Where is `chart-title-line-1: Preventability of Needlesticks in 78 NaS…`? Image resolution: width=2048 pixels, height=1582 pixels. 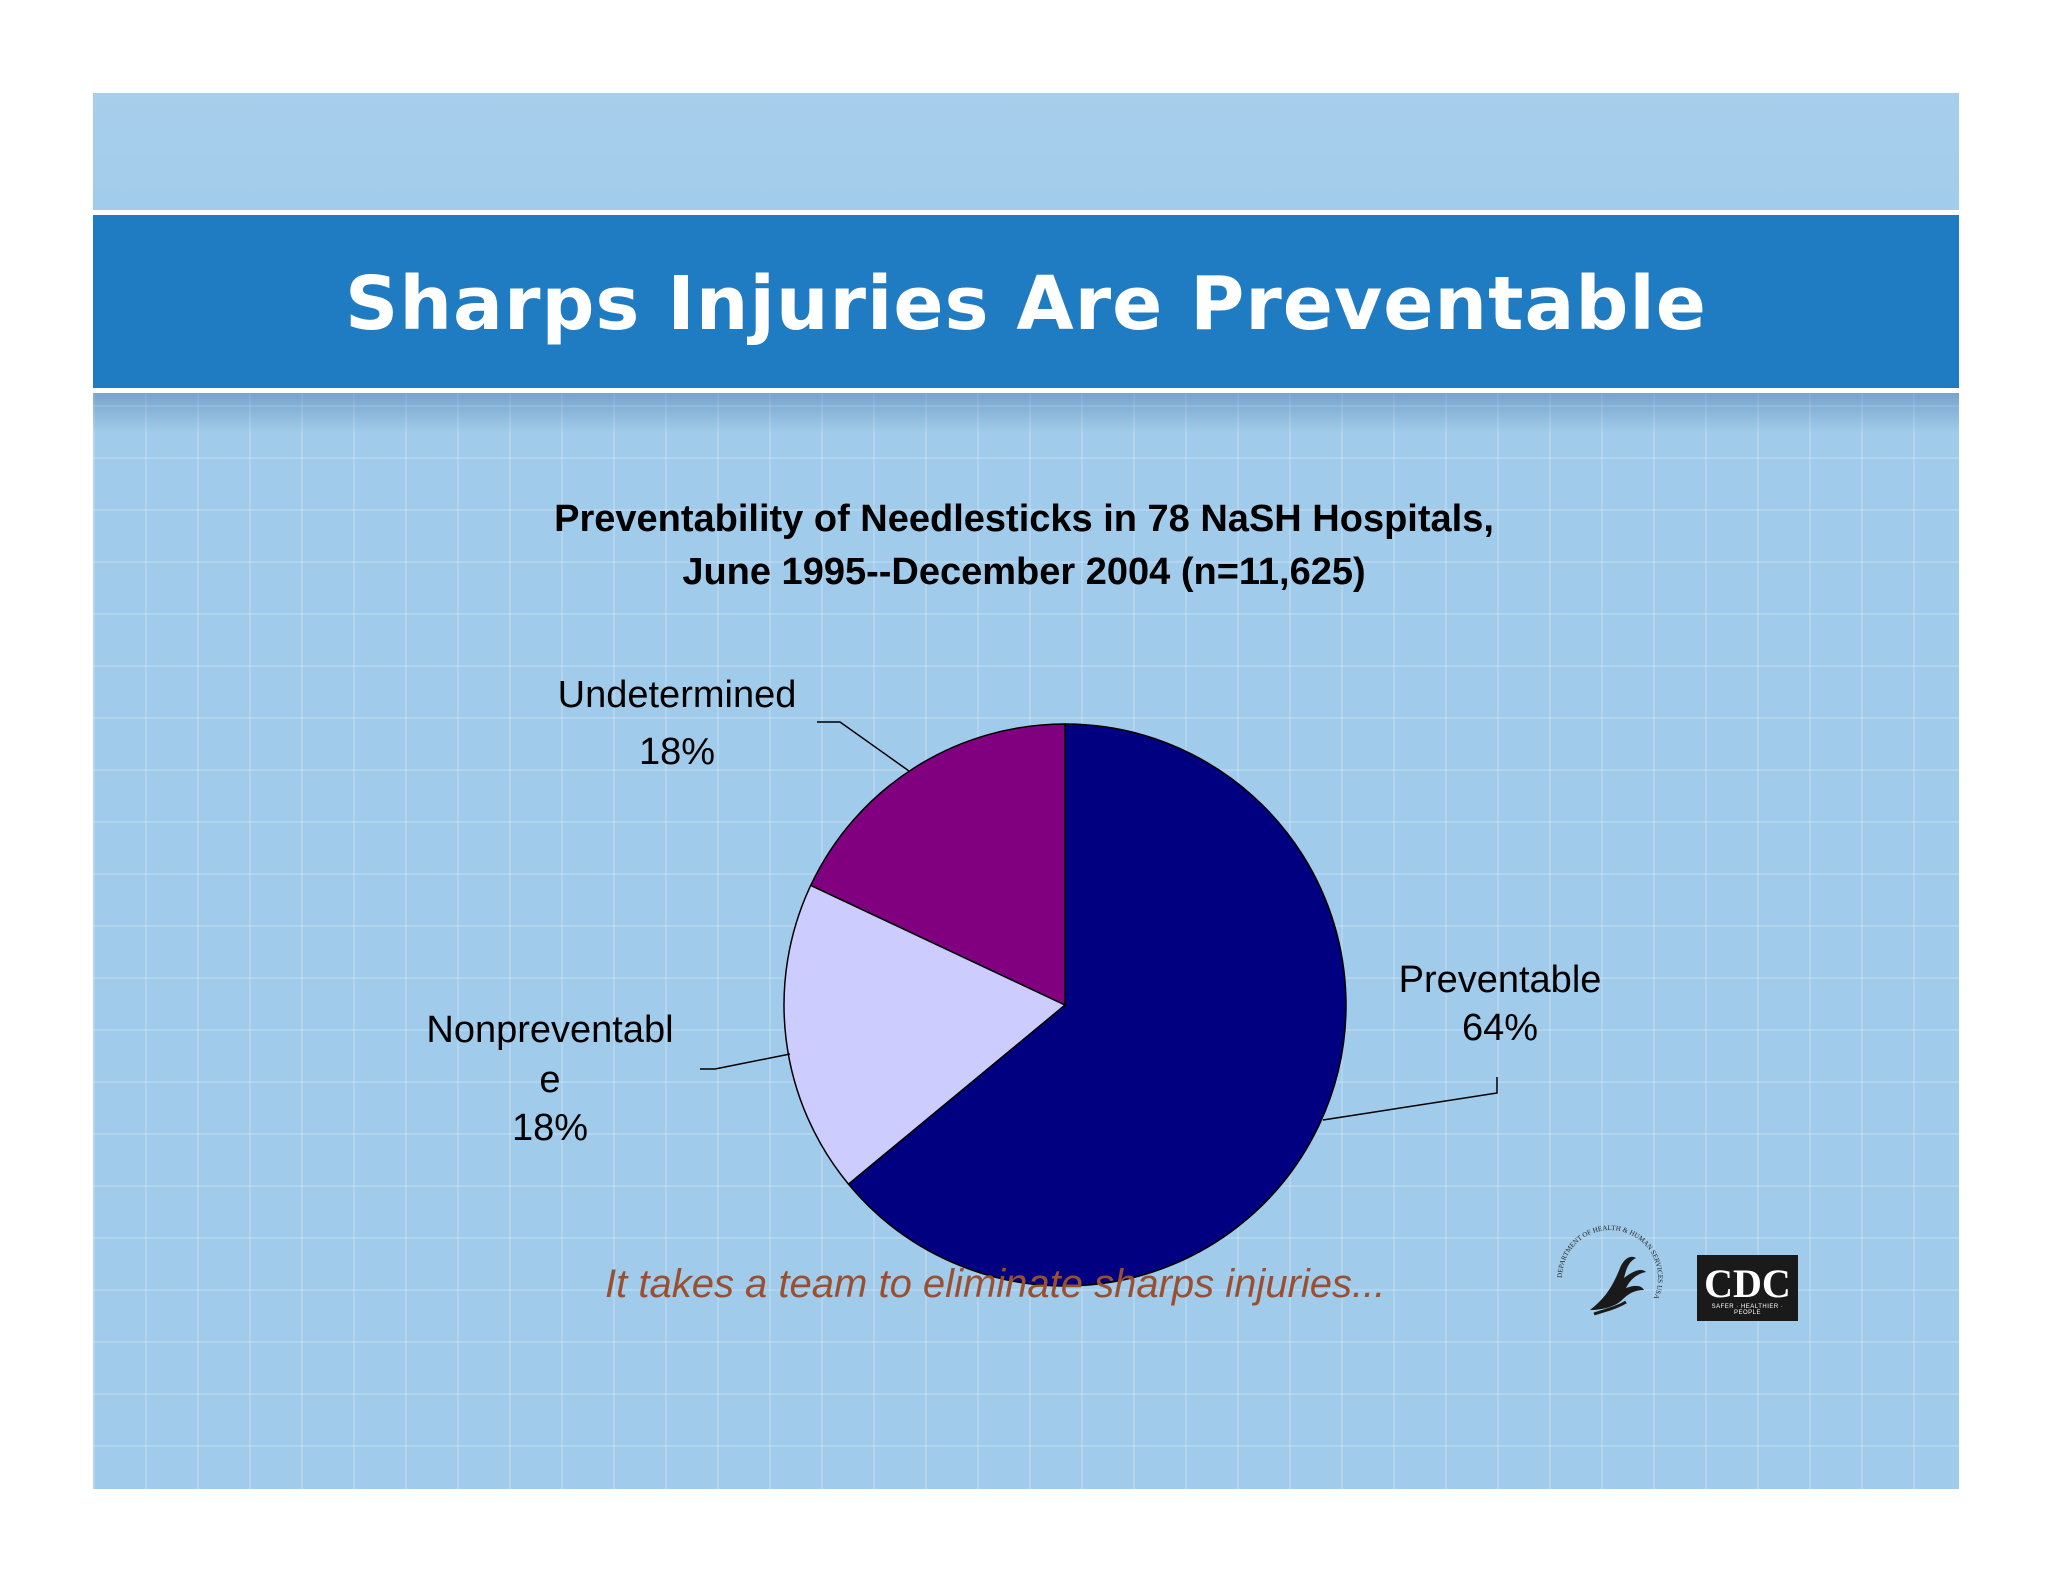
chart-title-line-1: Preventability of Needlesticks in 78 NaS… is located at coordinates (1024, 519).